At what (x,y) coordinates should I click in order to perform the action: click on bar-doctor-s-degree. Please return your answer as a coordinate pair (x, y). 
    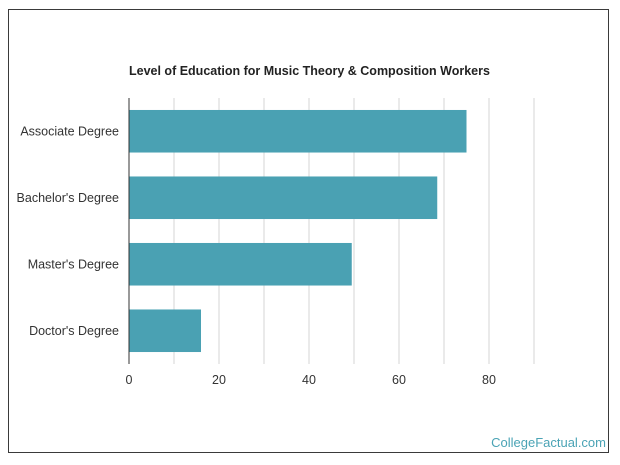
    Looking at the image, I should click on (165, 331).